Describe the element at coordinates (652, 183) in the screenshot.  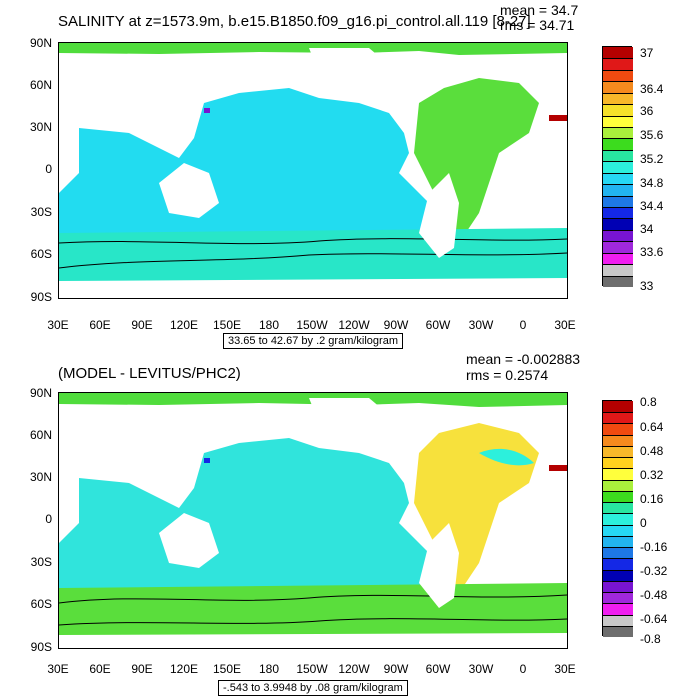
I see `colorbar-label: 34.8` at that location.